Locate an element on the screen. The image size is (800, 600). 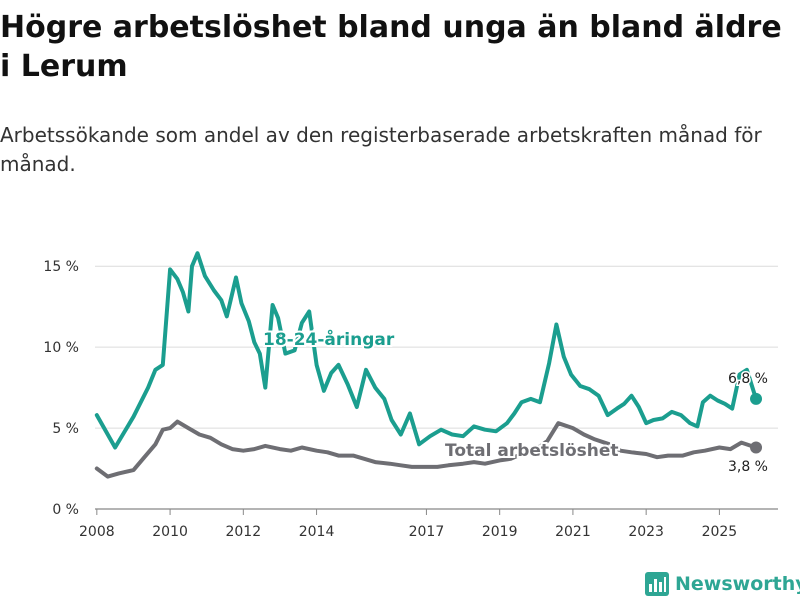
end-value-total: 3,8 % is located at coordinates (748, 467).